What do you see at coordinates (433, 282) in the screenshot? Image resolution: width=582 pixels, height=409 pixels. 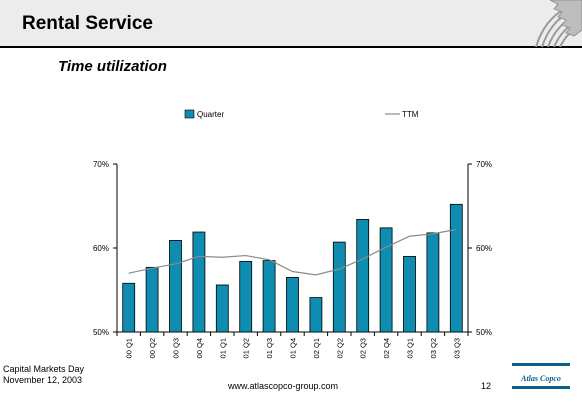 I see `bar-03-q2` at bounding box center [433, 282].